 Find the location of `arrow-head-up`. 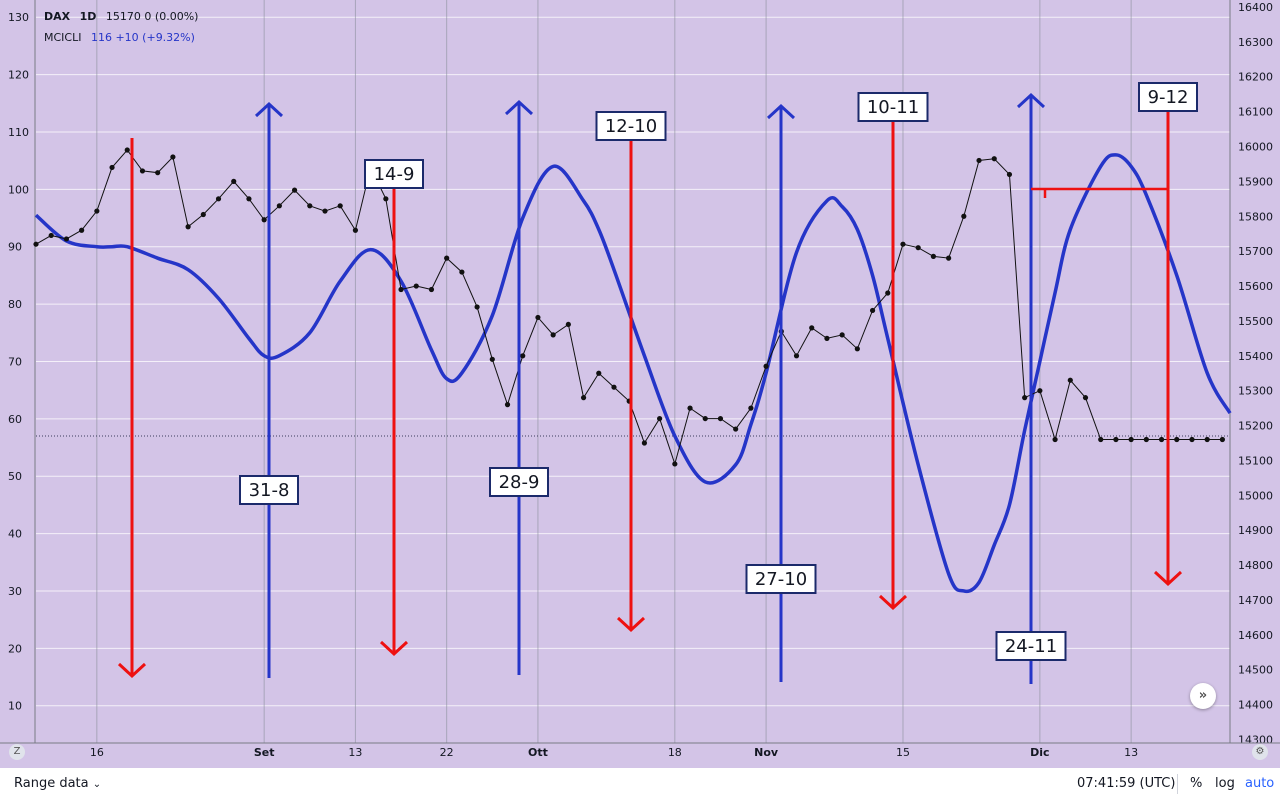

arrow-head-up is located at coordinates (1031, 100).